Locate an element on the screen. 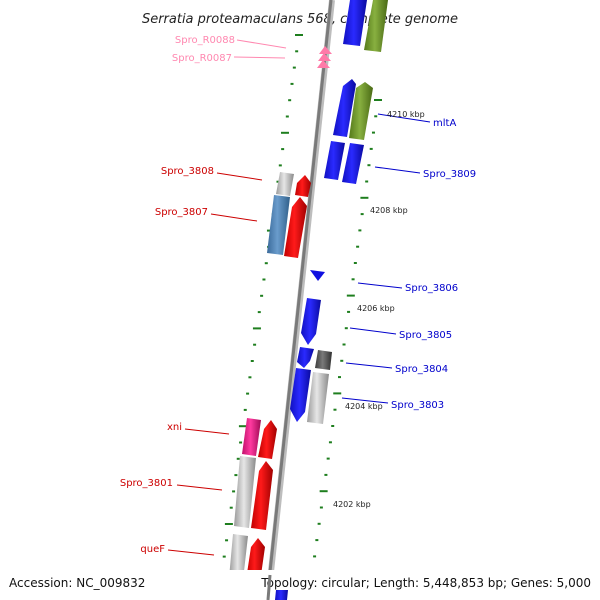  genome-backbone is located at coordinates (300, 300).